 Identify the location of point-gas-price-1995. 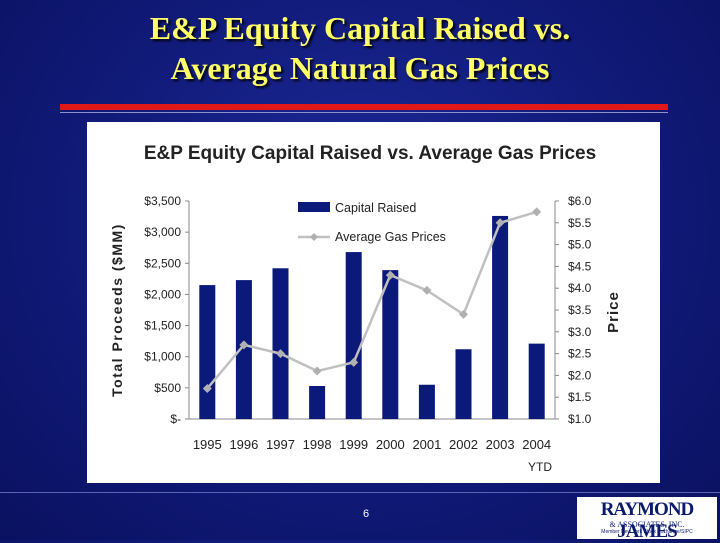
(207, 388).